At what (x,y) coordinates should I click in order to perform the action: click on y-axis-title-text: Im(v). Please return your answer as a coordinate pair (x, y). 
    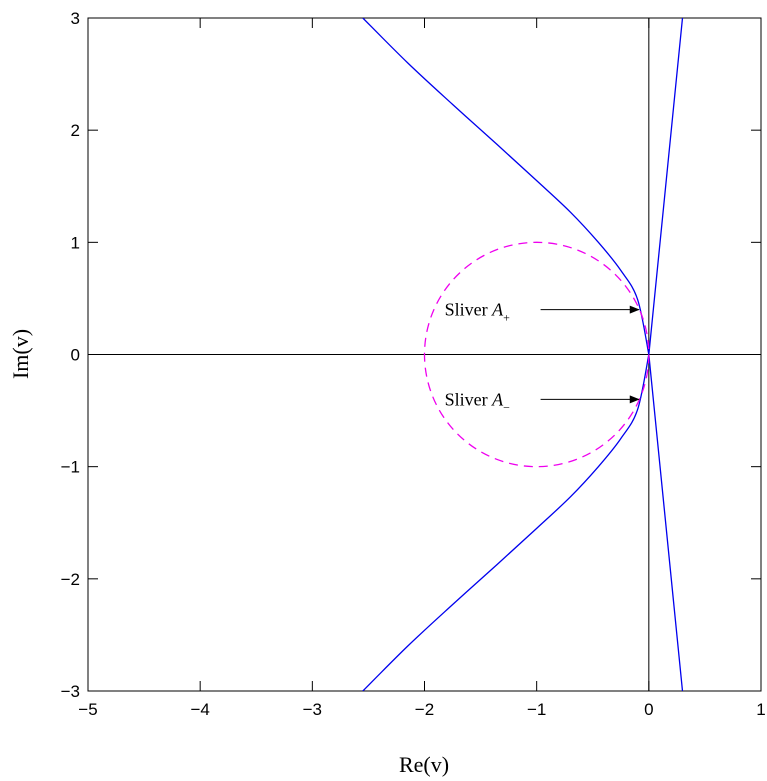
    Looking at the image, I should click on (20, 354).